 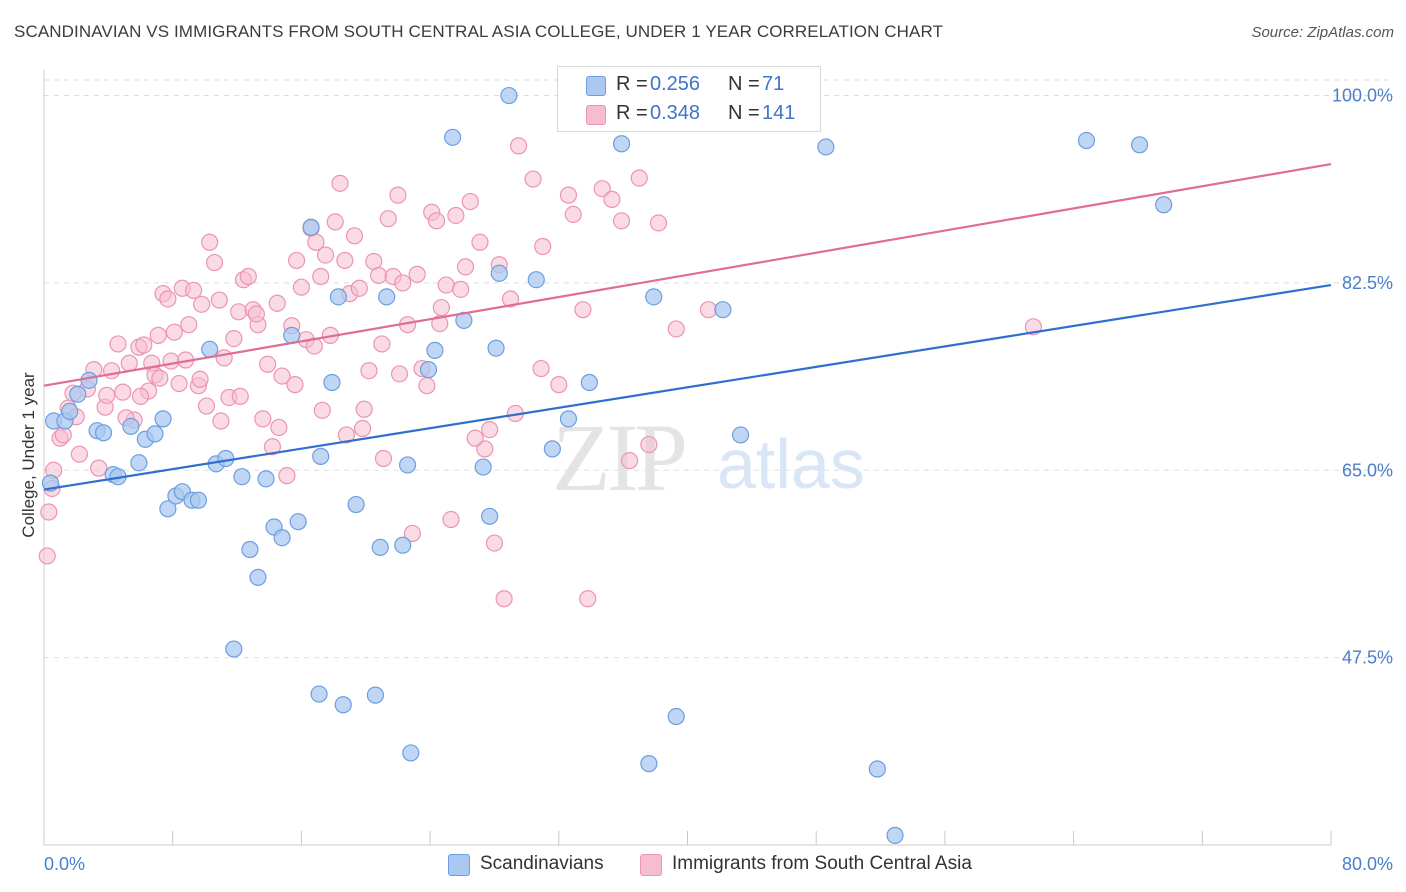 I want to click on x-tick-label-0: 0.0%, so click(x=64, y=864).